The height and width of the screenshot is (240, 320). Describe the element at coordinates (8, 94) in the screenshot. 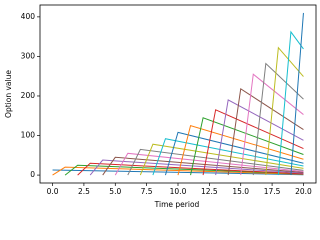

I see `y-axis-label: Option value` at that location.